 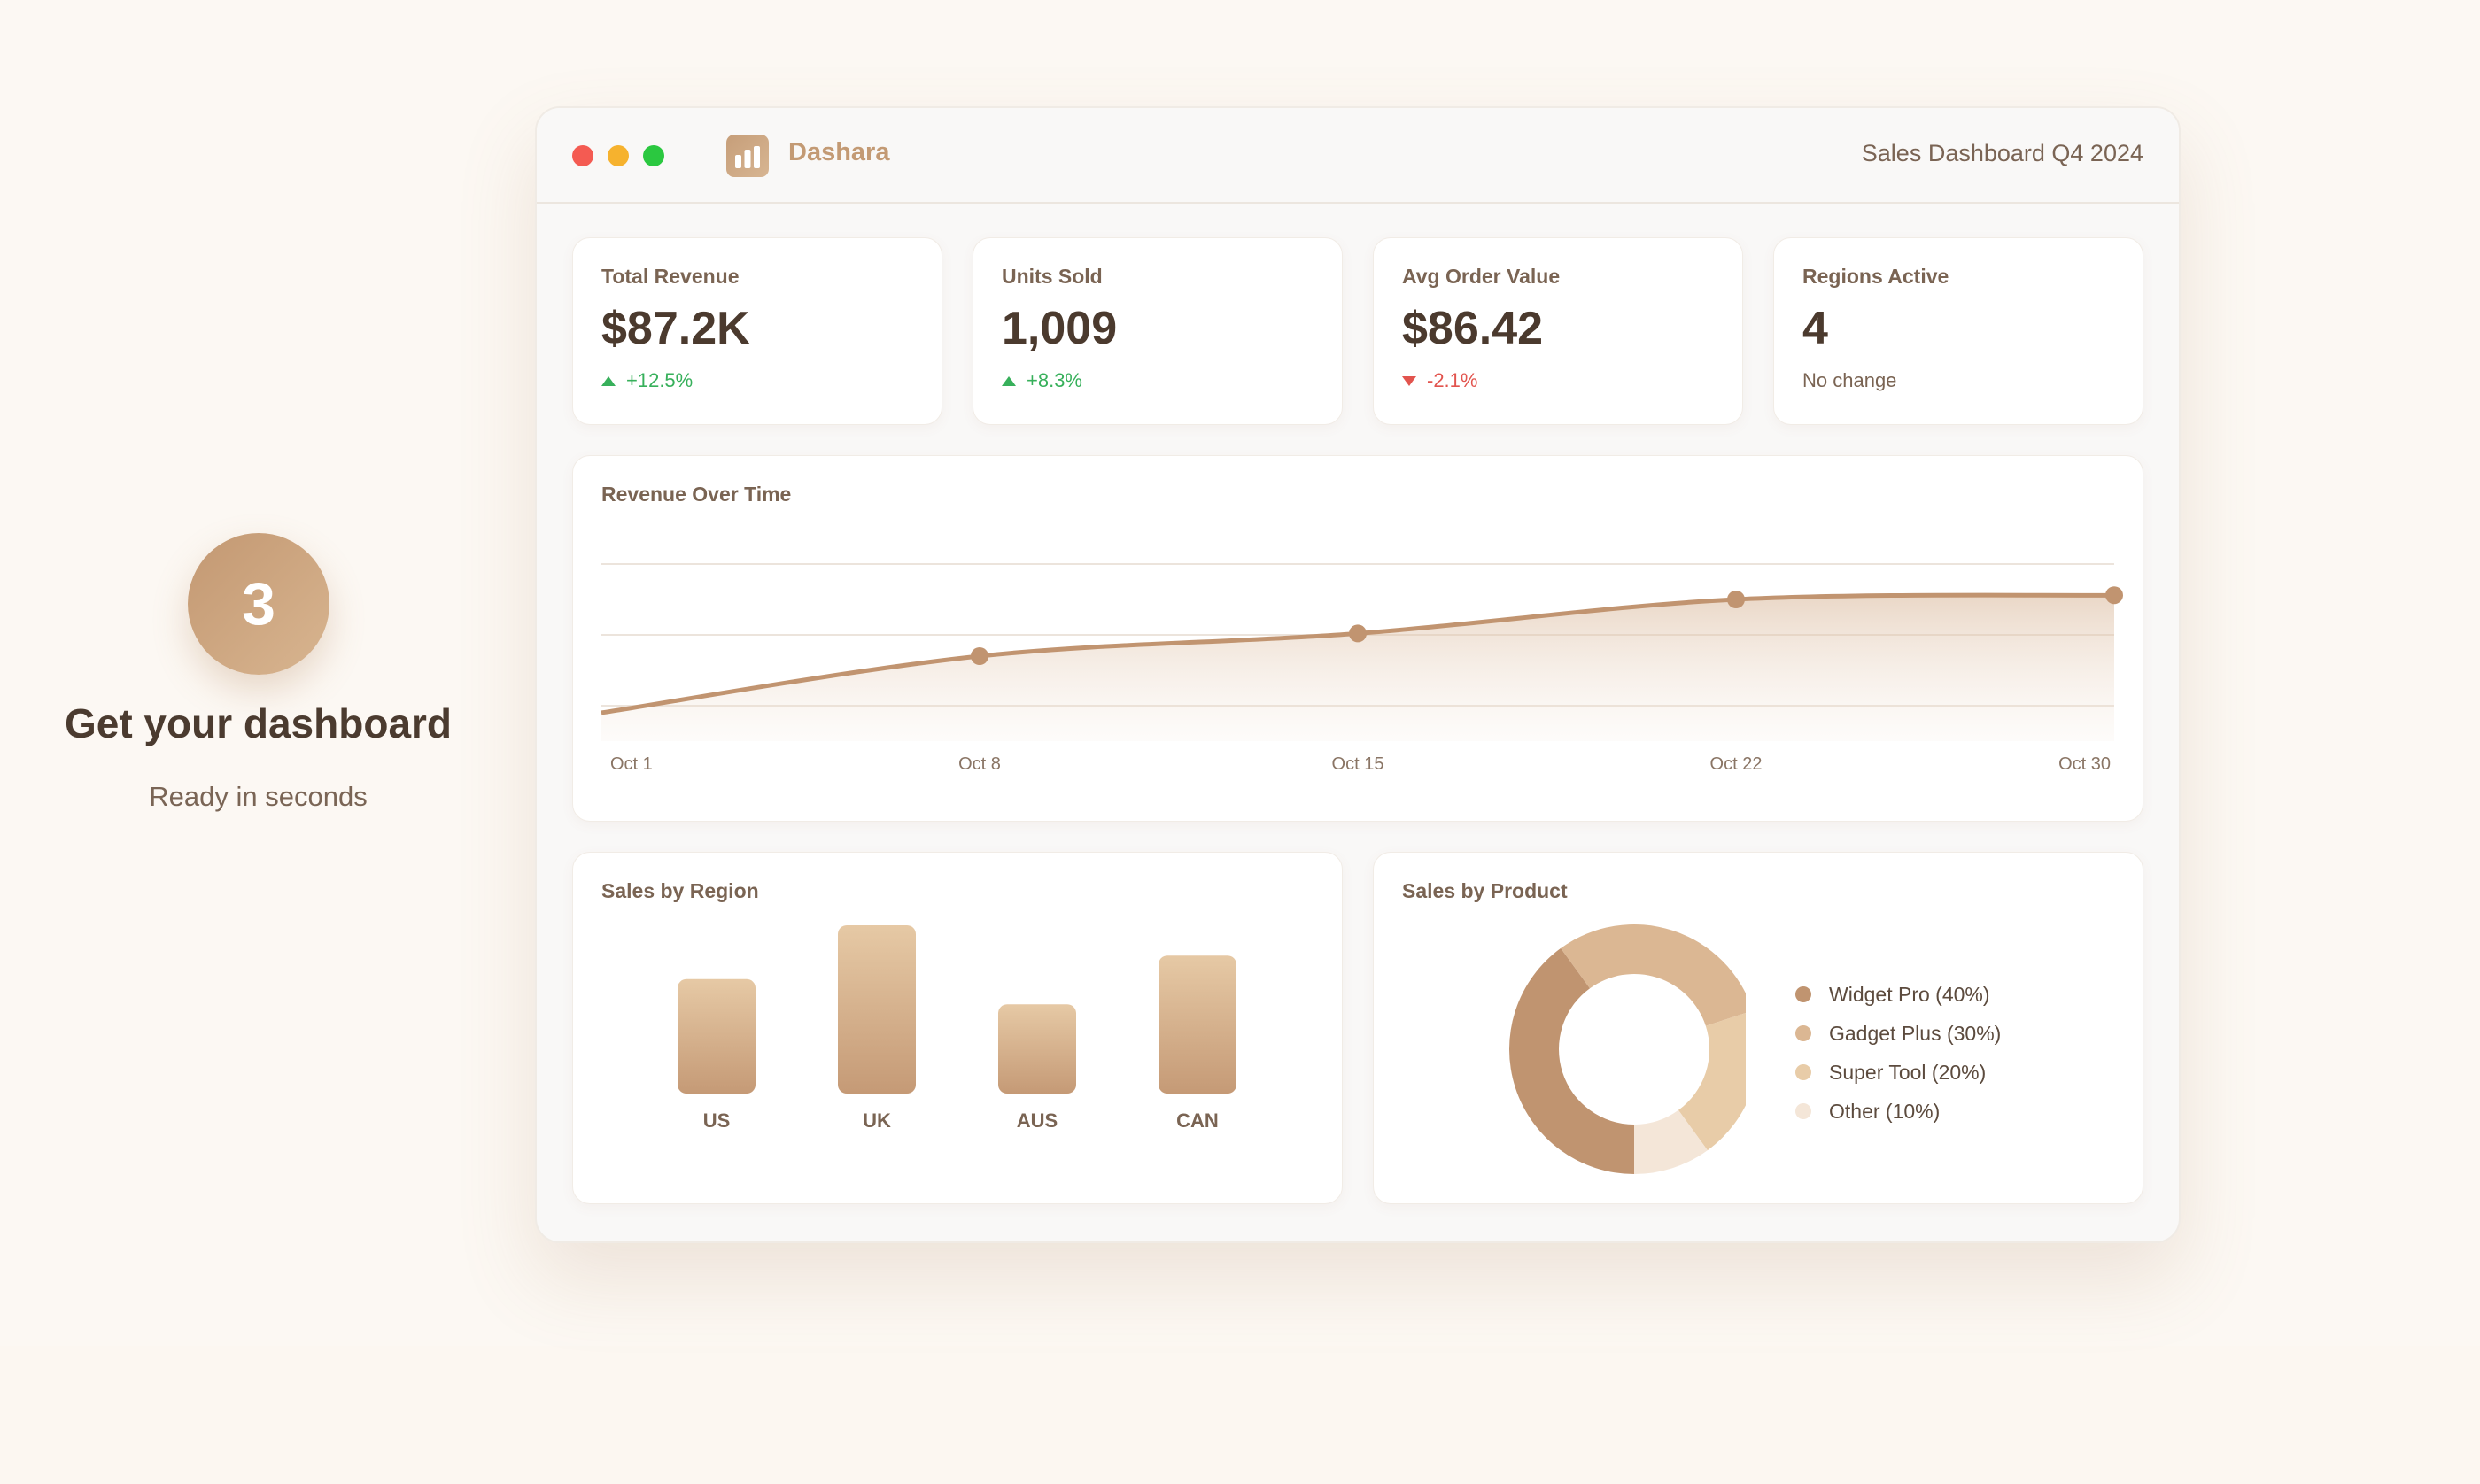 I want to click on stat-change: No change, so click(x=1849, y=380).